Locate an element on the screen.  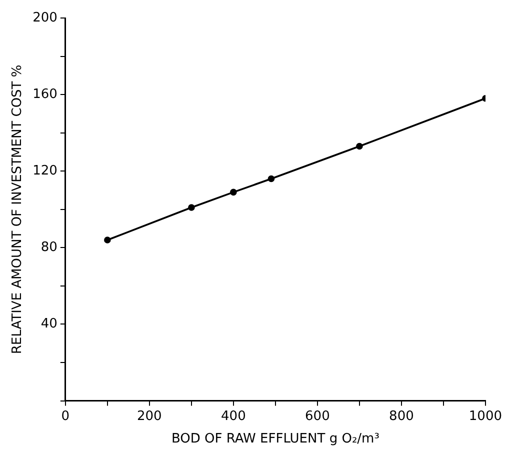
y-tick-label: 200 is located at coordinates (45, 18).